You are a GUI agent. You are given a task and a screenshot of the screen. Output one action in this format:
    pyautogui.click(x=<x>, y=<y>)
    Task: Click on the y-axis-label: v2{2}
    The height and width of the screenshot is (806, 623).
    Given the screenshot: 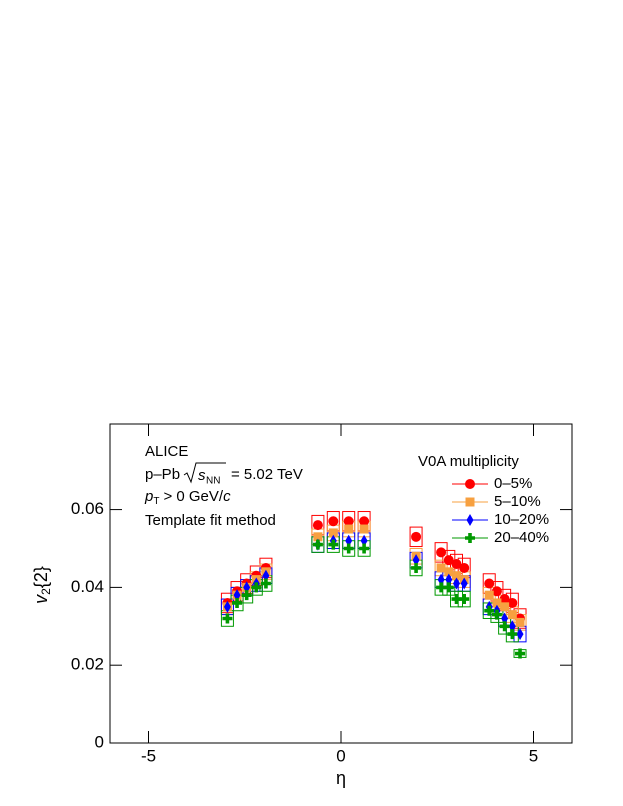 What is the action you would take?
    pyautogui.click(x=42, y=585)
    